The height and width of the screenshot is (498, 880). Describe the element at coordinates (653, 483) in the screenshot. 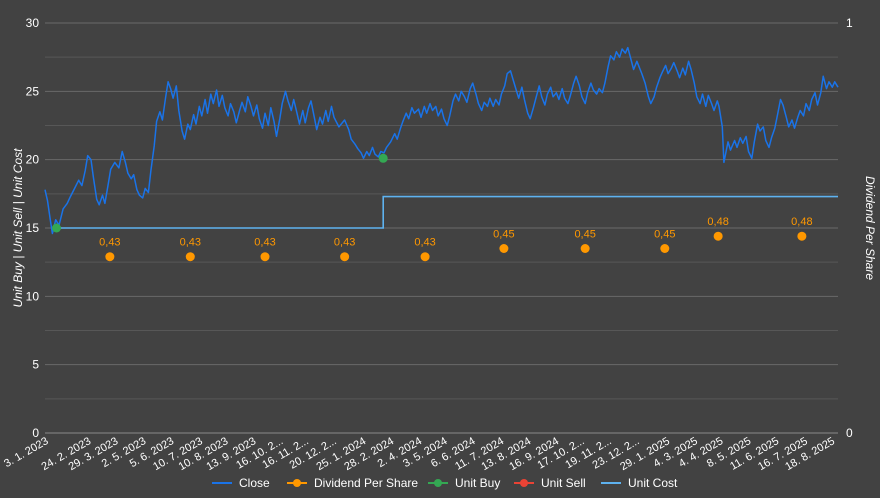

I see `legend-label: Unit Cost` at that location.